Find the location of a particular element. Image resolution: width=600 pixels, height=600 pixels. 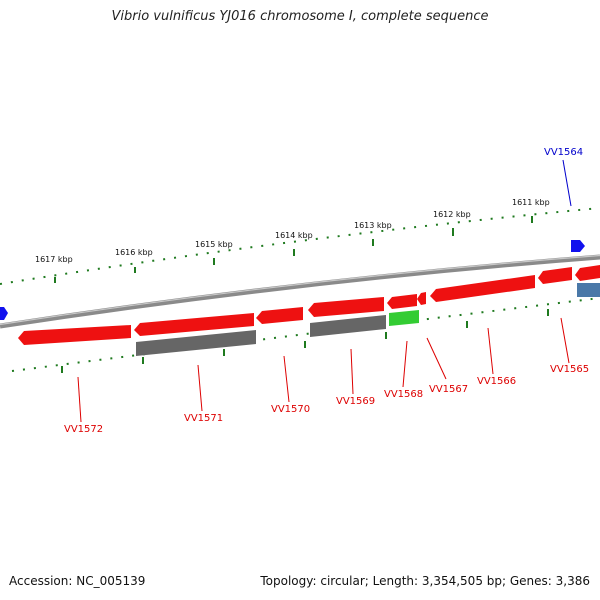

gene-label-vv1565: VV1565 is located at coordinates (569, 369).